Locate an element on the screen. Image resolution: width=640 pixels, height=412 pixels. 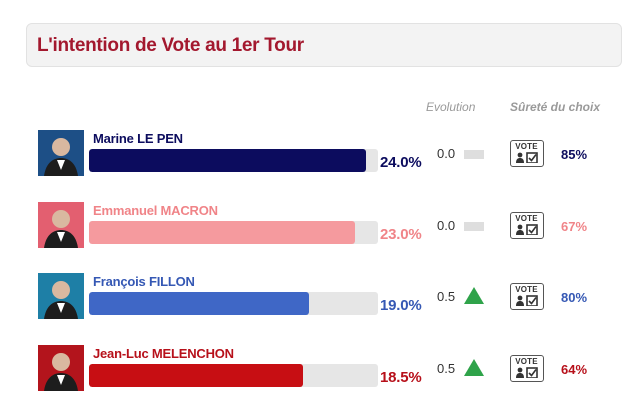
candidate-row: François FILLON 19.0% 0.5 VOTE 80% is located at coordinates (320, 299).